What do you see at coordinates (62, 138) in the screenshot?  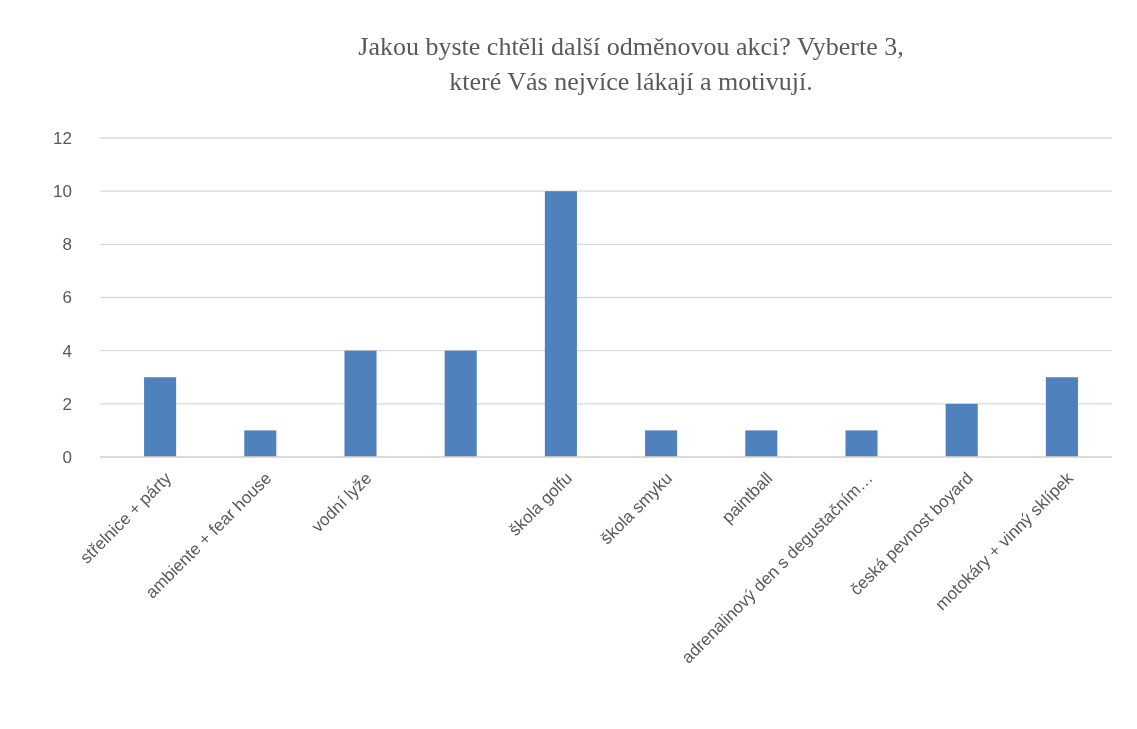 I see `y-tick-label: 12` at bounding box center [62, 138].